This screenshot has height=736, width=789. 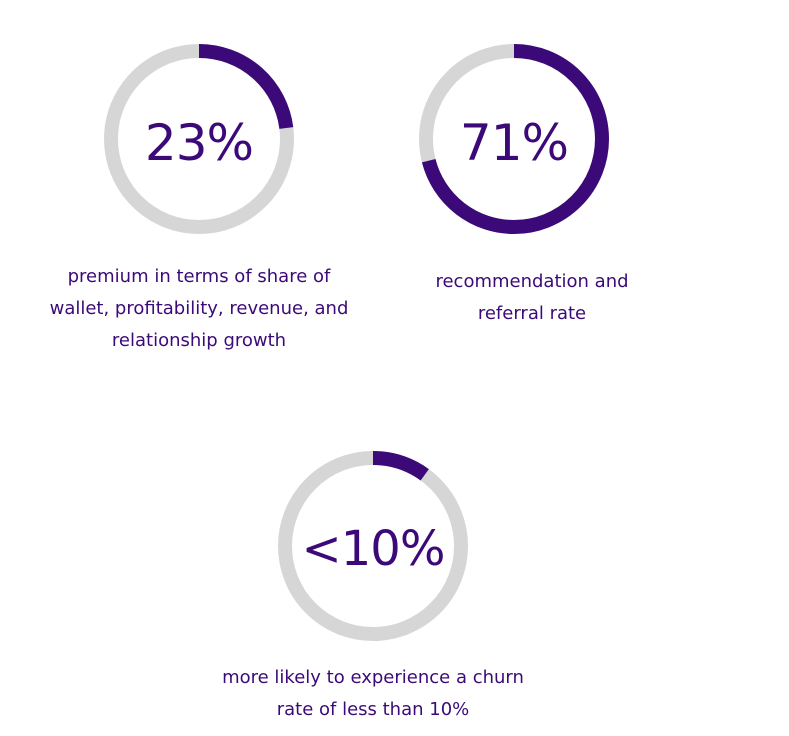 What do you see at coordinates (532, 281) in the screenshot?
I see `caption-line: recommendation and` at bounding box center [532, 281].